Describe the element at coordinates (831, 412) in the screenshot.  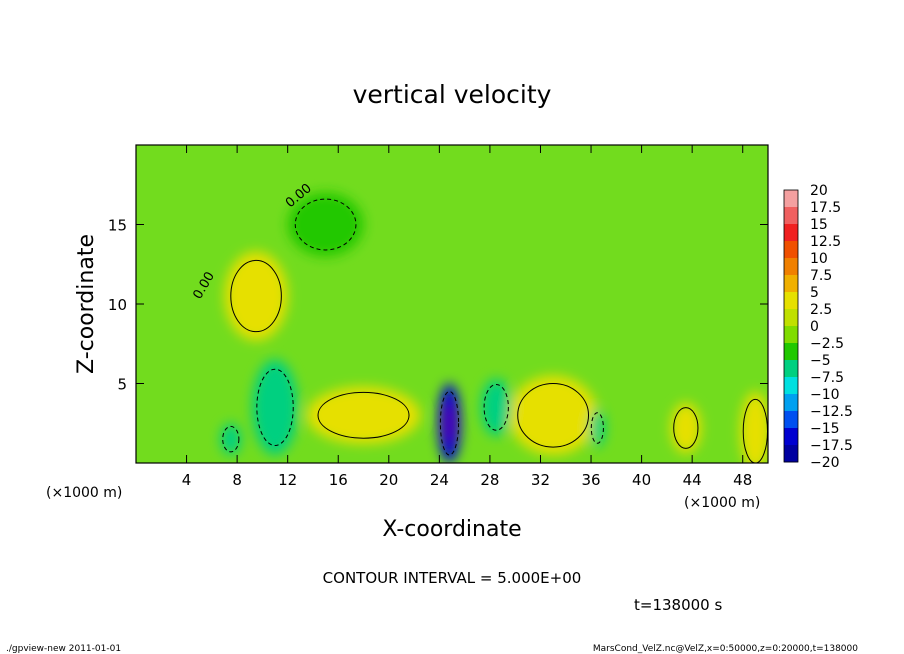
I see `colorbar-label-13: −12.5` at that location.